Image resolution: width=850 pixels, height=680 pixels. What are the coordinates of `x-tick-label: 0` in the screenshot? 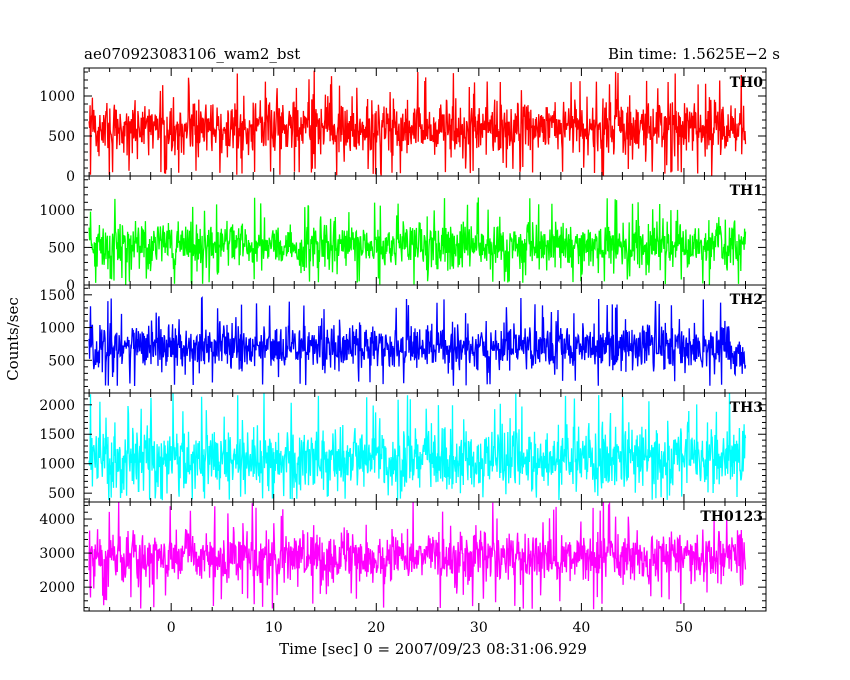 It's located at (171, 628).